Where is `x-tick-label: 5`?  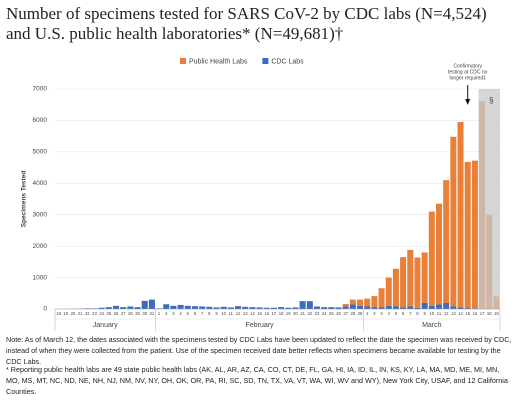
x-tick-label: 5 is located at coordinates (188, 313).